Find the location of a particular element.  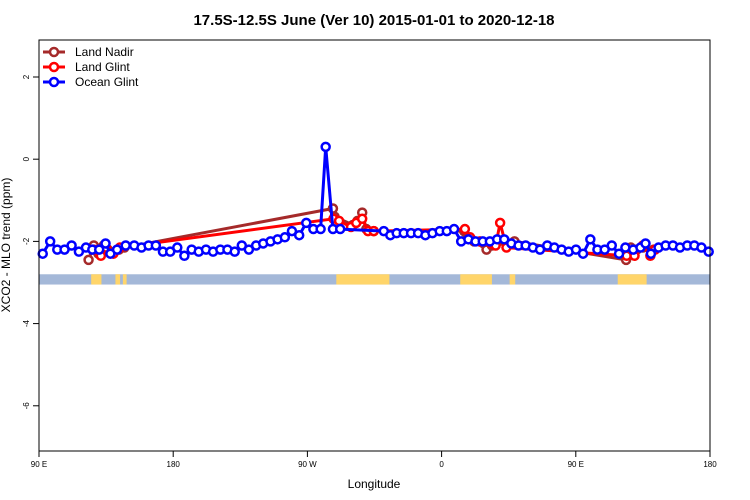

x-axis: 90 E 180 90 W 0 90 E 180 is located at coordinates (374, 460).